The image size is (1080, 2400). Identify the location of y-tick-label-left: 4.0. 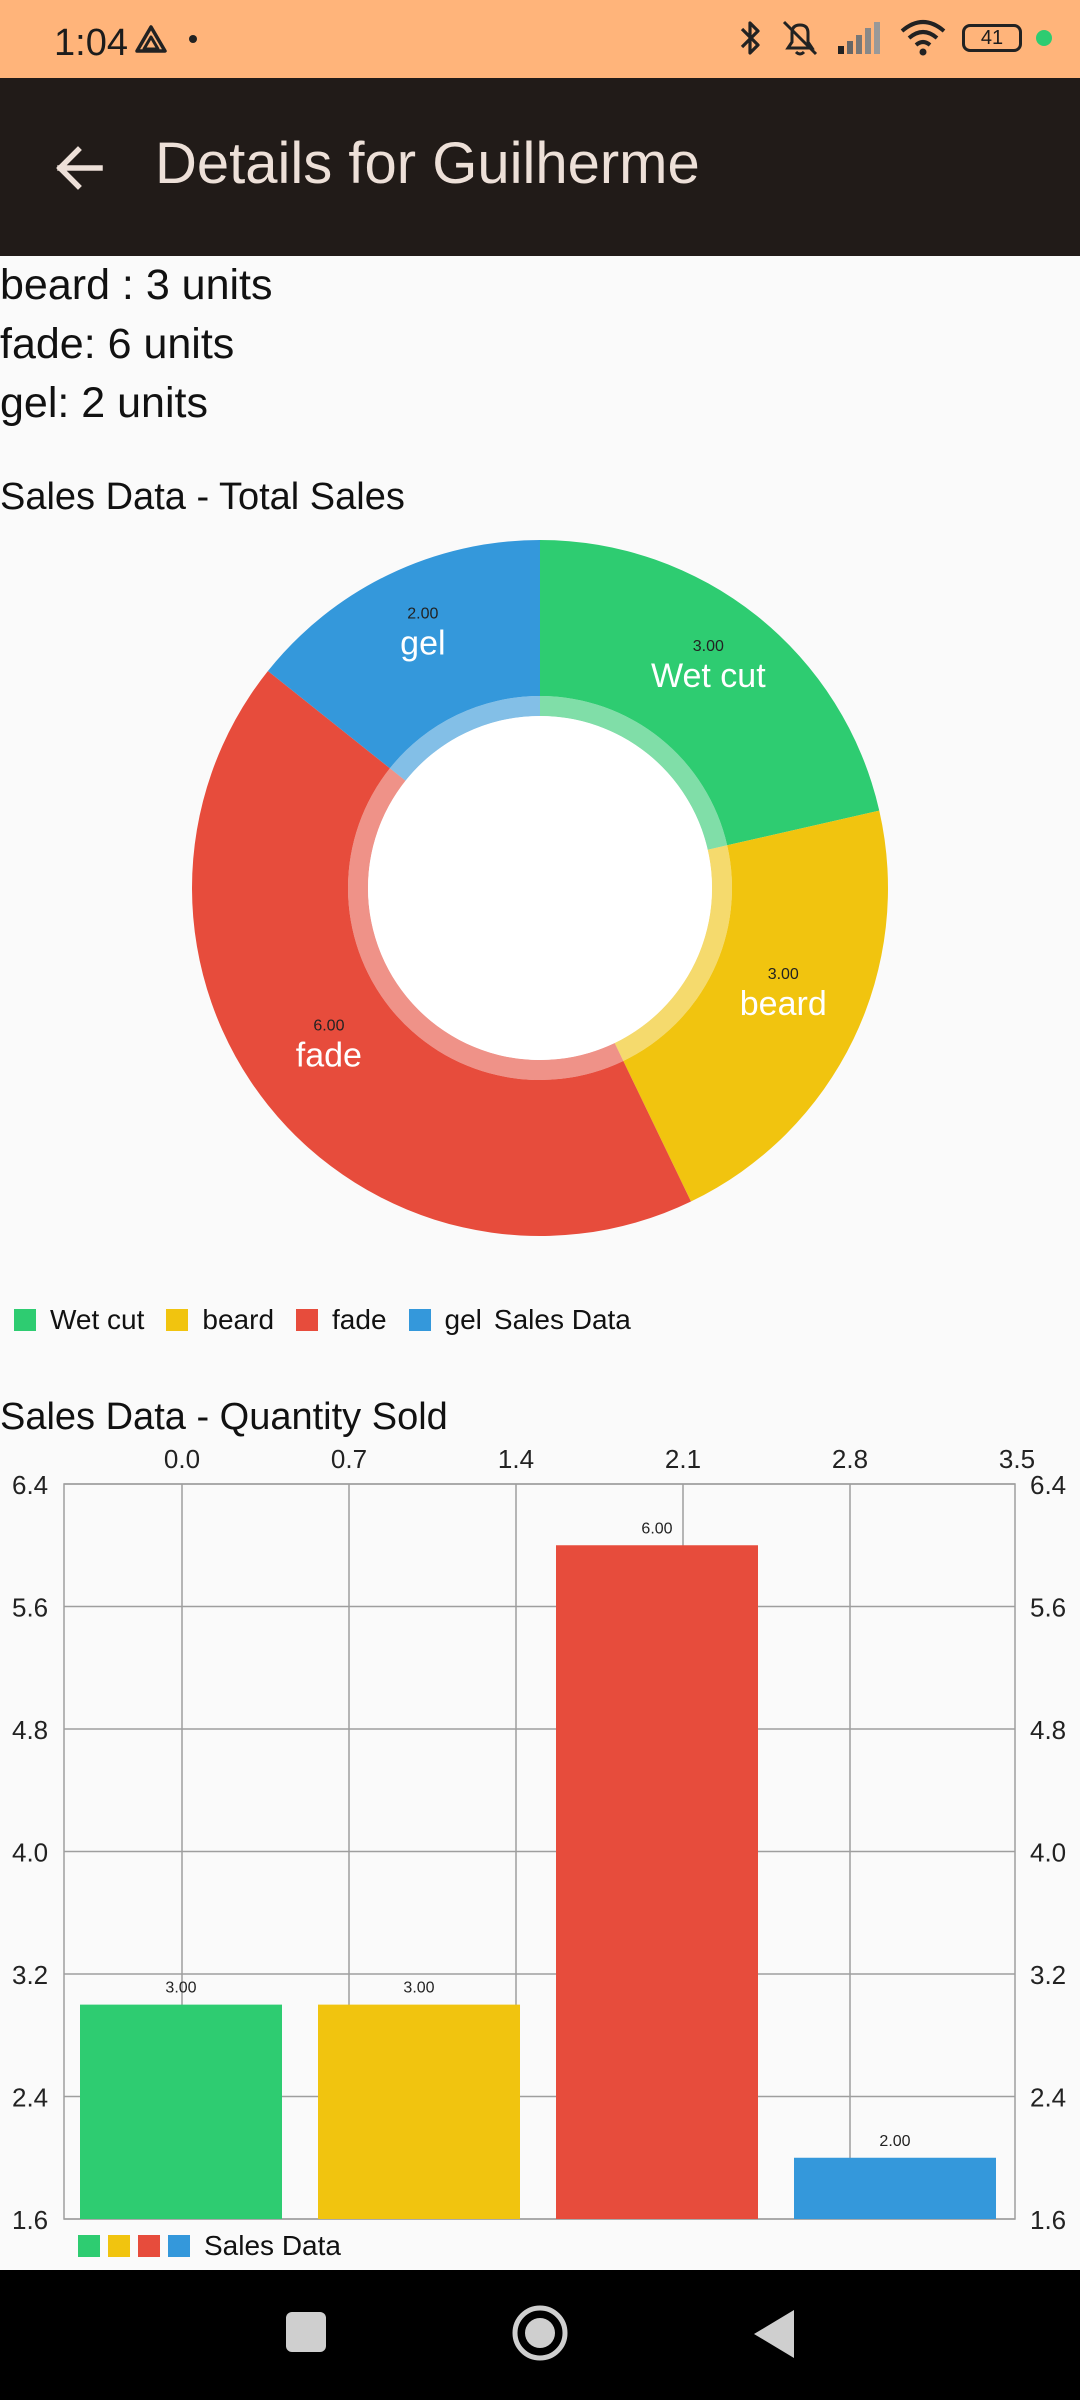
(30, 1853).